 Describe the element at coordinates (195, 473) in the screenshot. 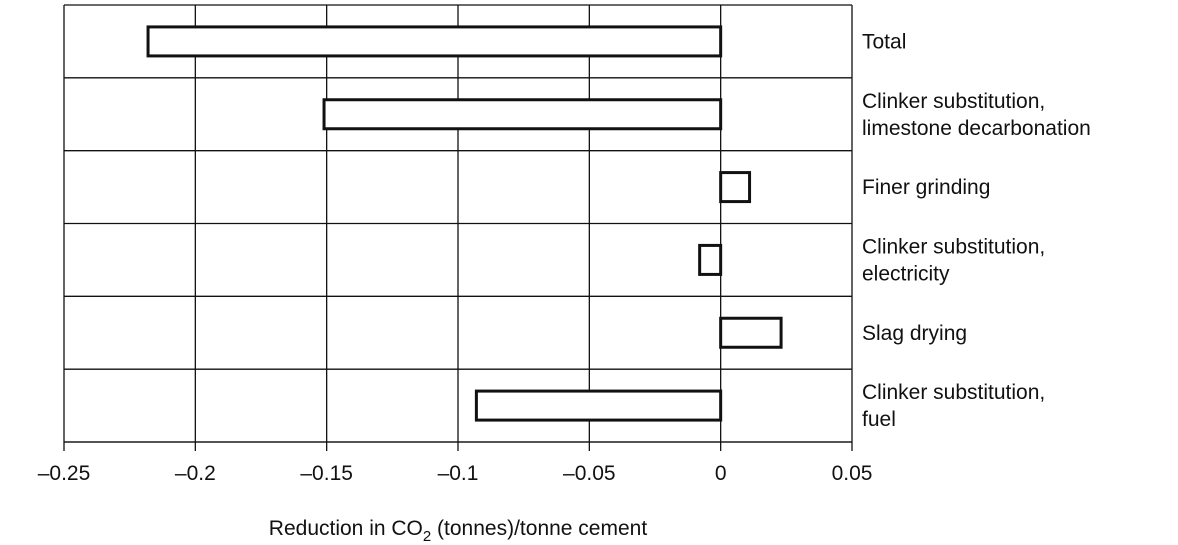

I see `x-tick-label: –0.2` at that location.